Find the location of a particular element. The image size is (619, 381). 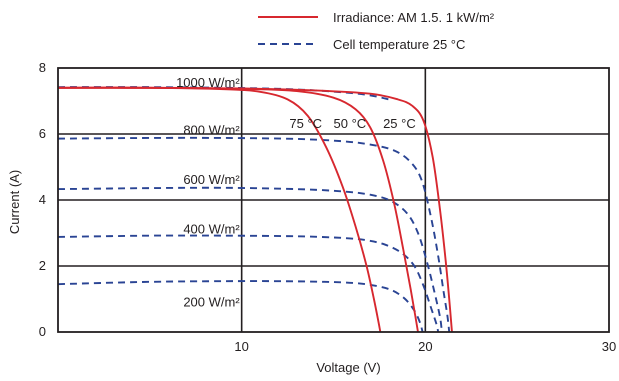

annotation-50-c: 50 °C is located at coordinates (350, 123).